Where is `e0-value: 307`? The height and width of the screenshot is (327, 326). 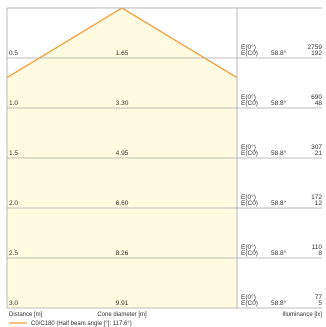
e0-value: 307 is located at coordinates (316, 147).